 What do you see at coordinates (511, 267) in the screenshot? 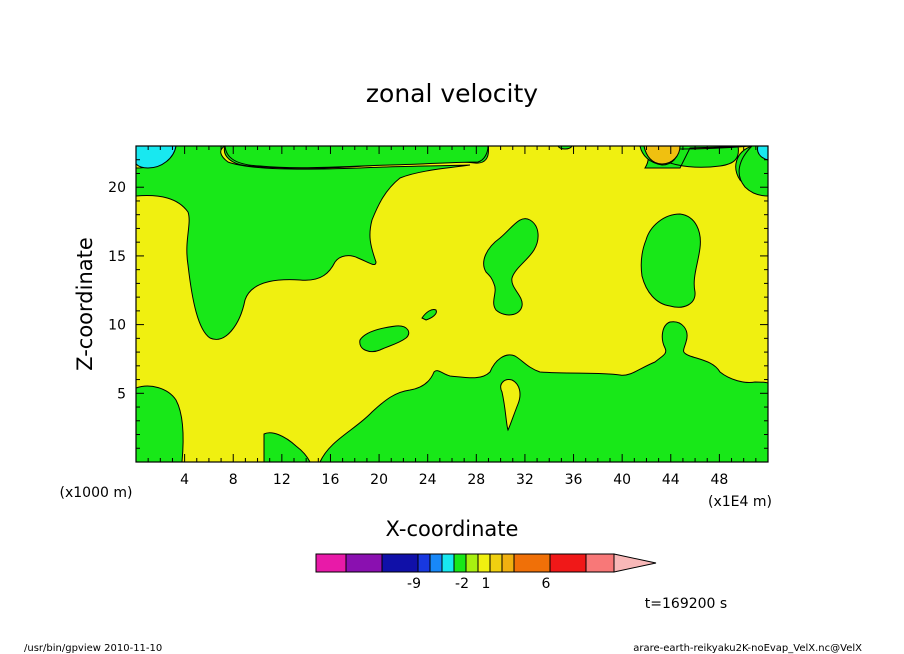
I see `contour-region-center-blob` at bounding box center [511, 267].